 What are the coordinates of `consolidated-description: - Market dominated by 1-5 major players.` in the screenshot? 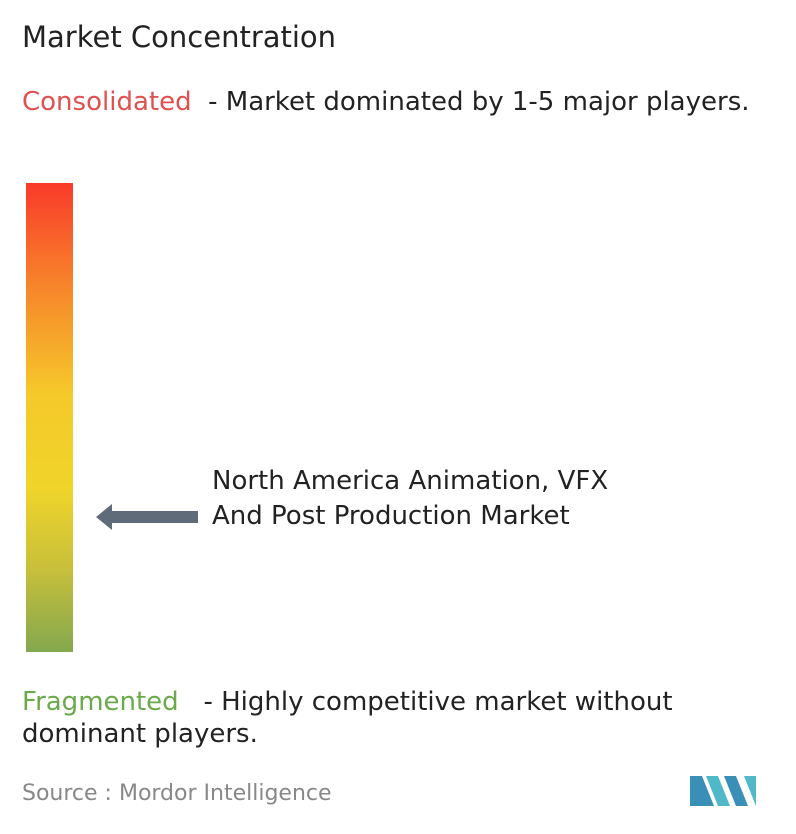 It's located at (479, 102).